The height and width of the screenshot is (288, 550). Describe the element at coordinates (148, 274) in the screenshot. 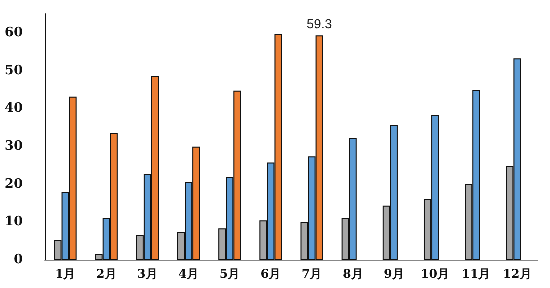

I see `x-tick-label: 3月` at that location.